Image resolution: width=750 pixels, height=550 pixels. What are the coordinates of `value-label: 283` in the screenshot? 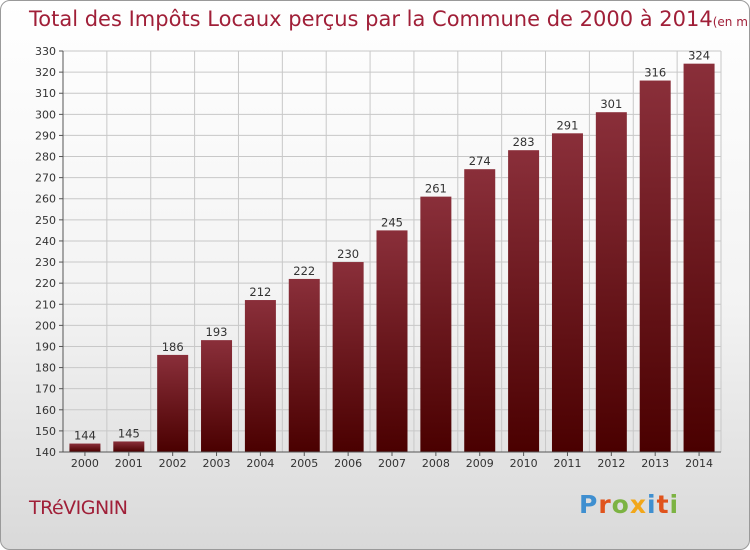 It's located at (524, 142).